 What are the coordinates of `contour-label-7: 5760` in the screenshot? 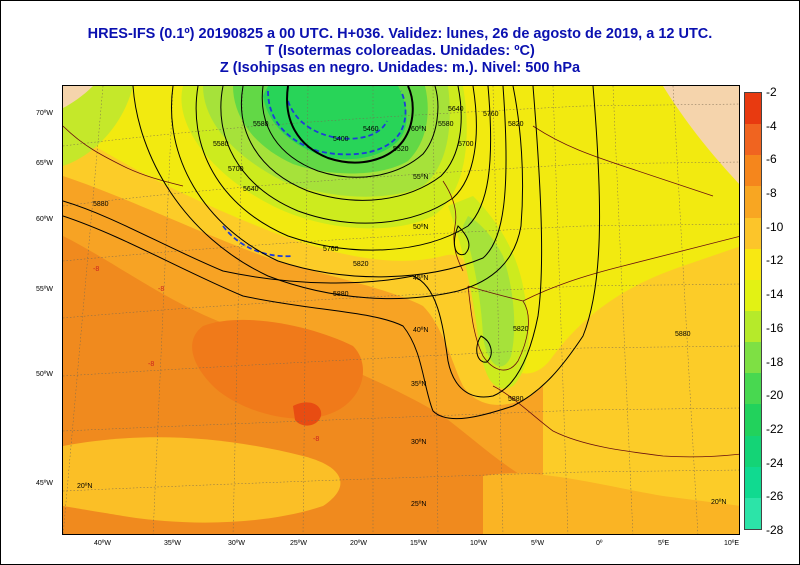 It's located at (331, 249).